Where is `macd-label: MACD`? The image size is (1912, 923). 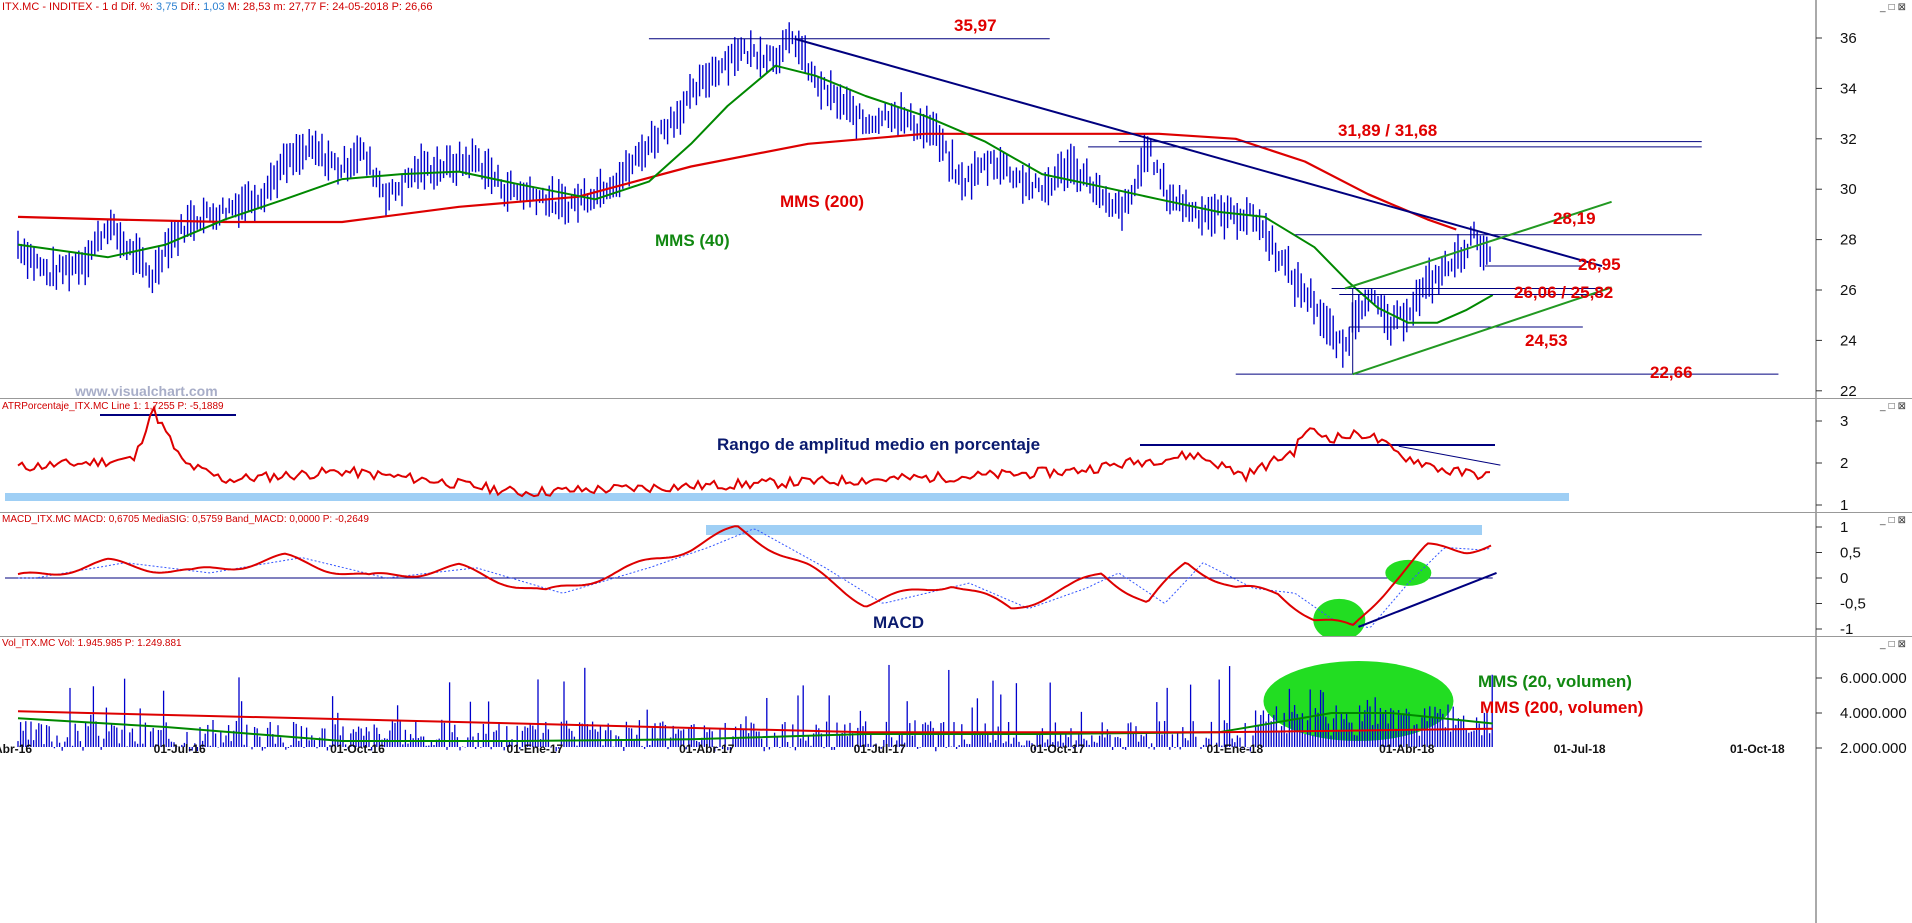 macd-label: MACD is located at coordinates (898, 622).